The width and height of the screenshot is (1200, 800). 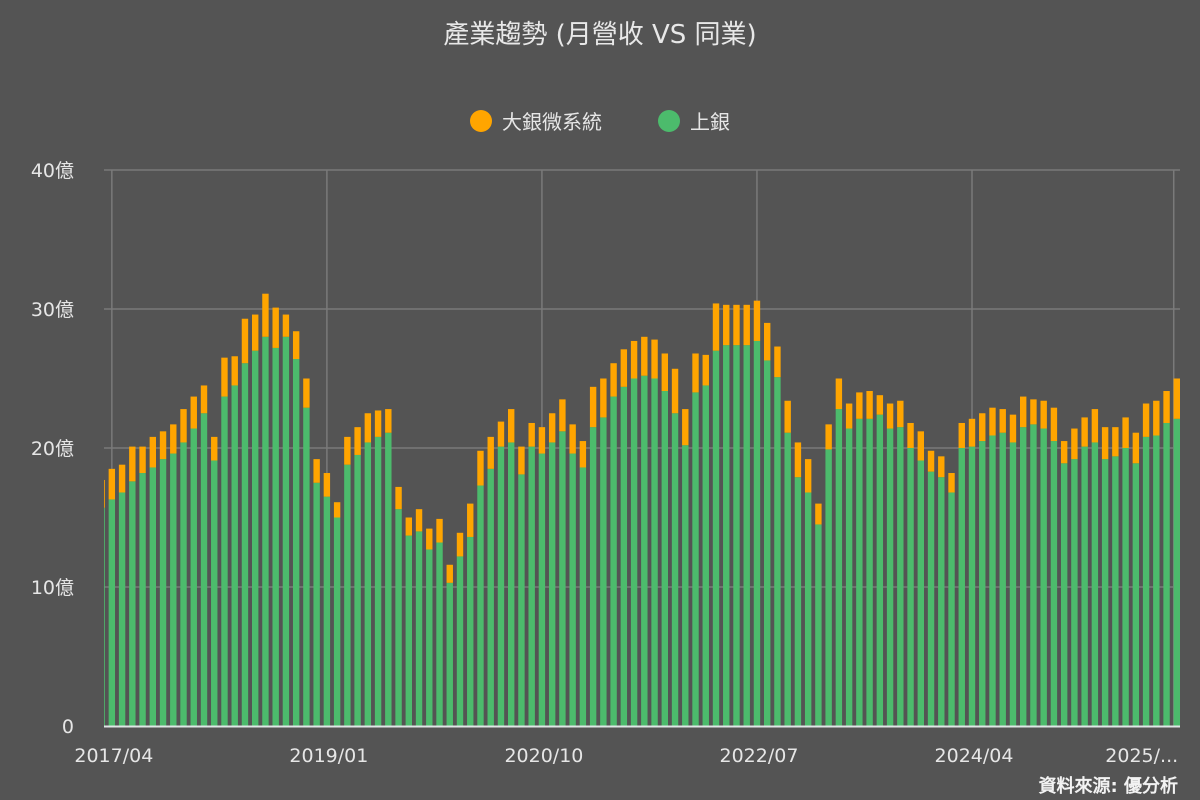 I want to click on legend-marker-icon, so click(x=481, y=120).